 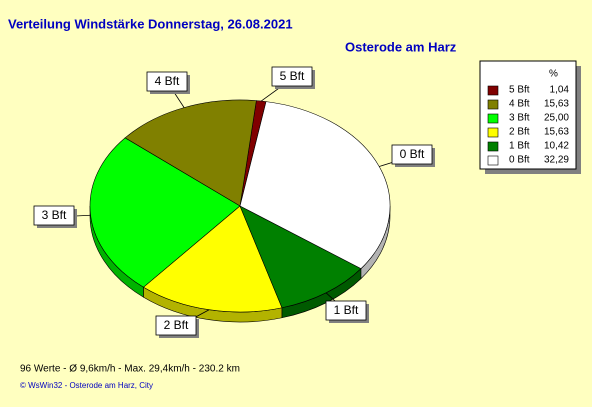 I want to click on legend-value: 1,04, so click(x=560, y=90).